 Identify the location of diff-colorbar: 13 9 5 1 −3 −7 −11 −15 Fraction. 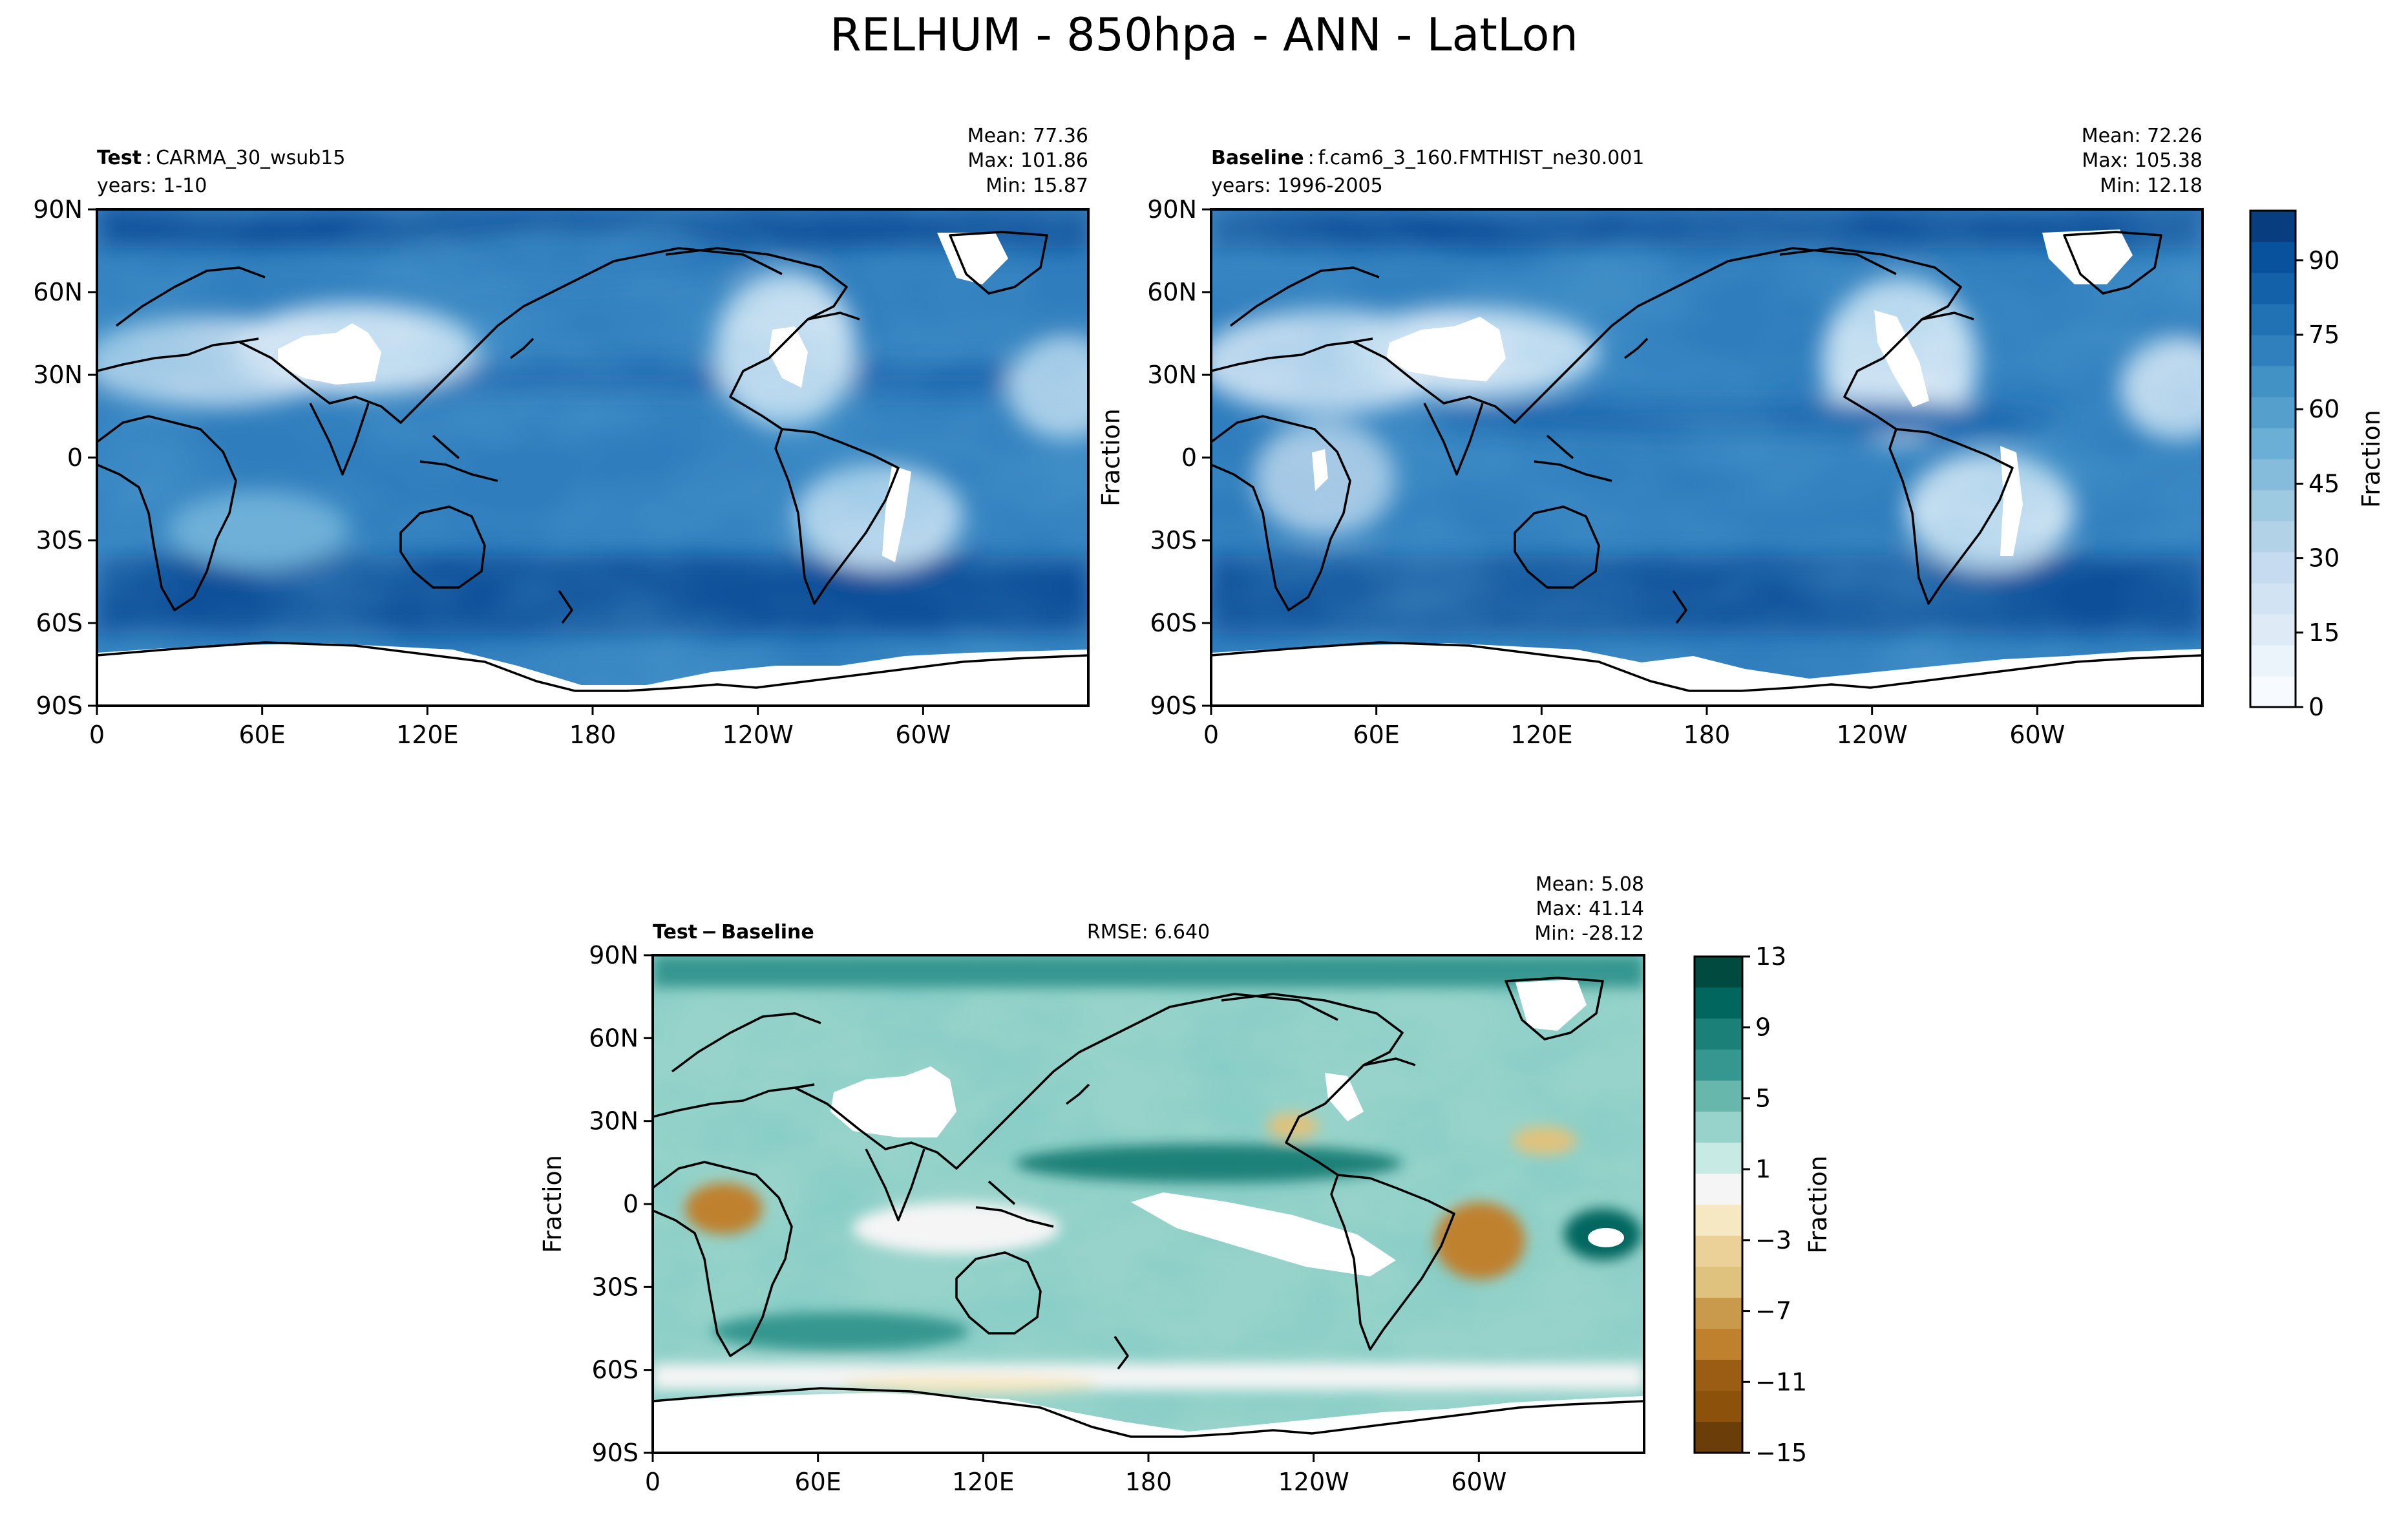
(1762, 1204).